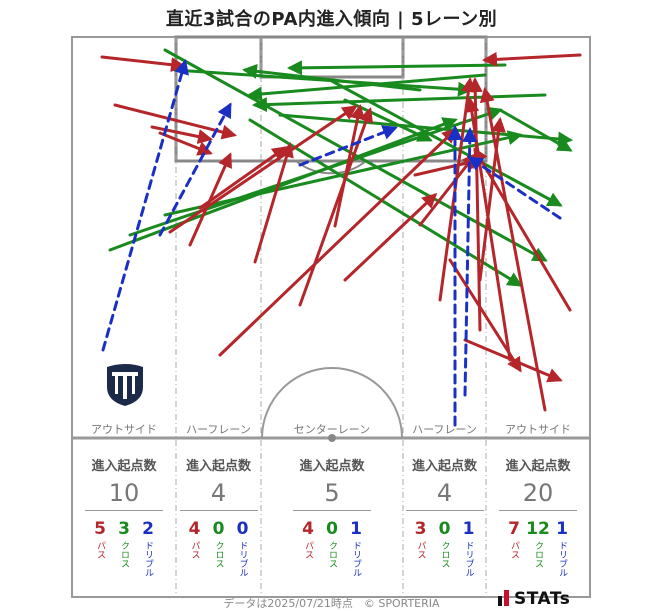 The image size is (663, 611). I want to click on stat-cross: 3 クロス, so click(124, 543).